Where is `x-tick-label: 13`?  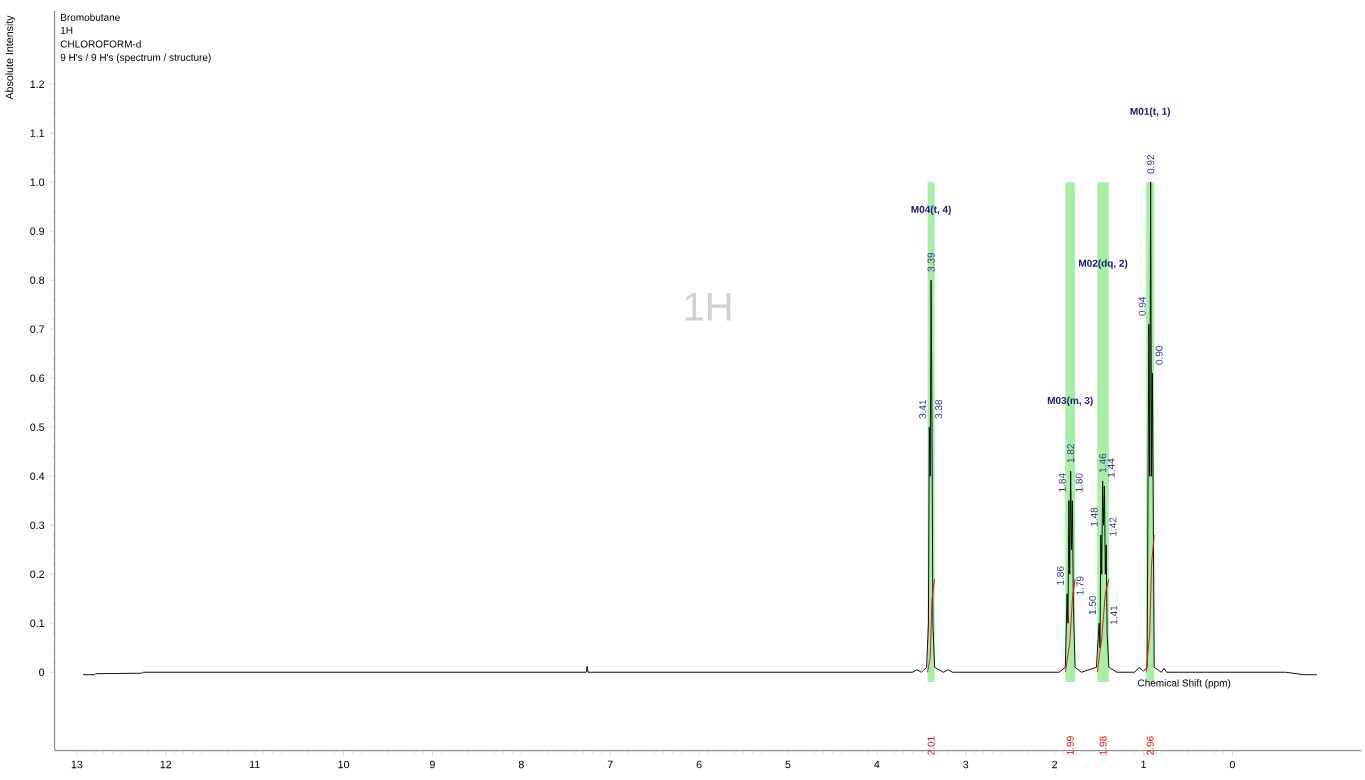
x-tick-label: 13 is located at coordinates (77, 764).